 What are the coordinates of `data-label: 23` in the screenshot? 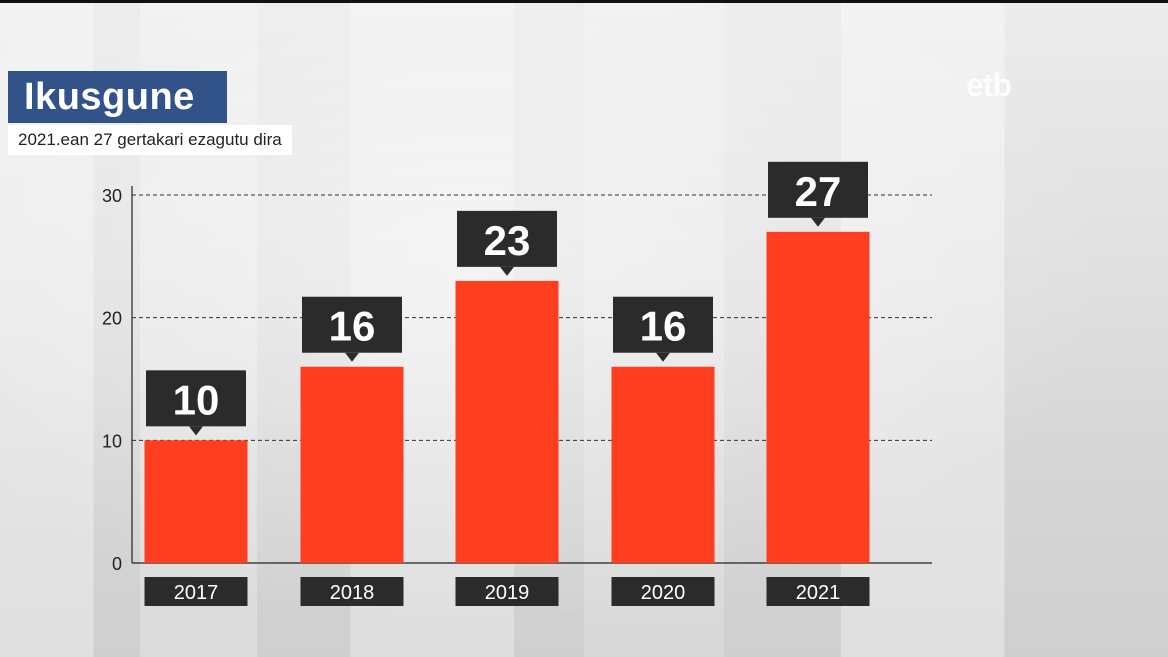 It's located at (507, 240).